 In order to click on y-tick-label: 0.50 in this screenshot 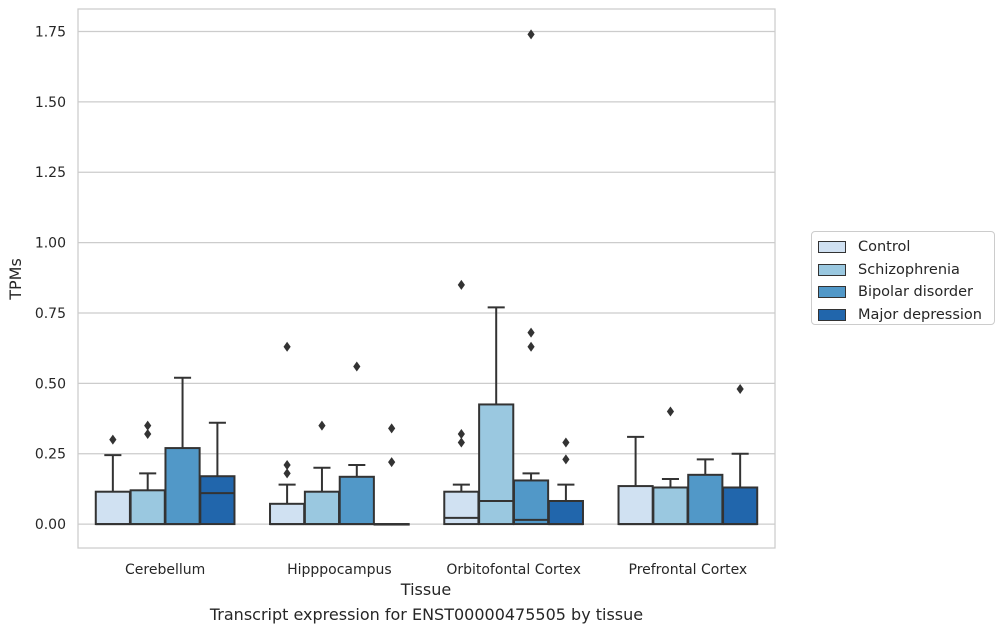, I will do `click(50, 384)`.